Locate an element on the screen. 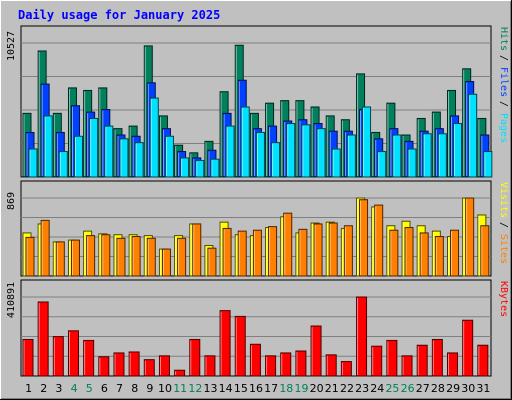 The image size is (512, 400). day-label-16: 16 is located at coordinates (256, 388).